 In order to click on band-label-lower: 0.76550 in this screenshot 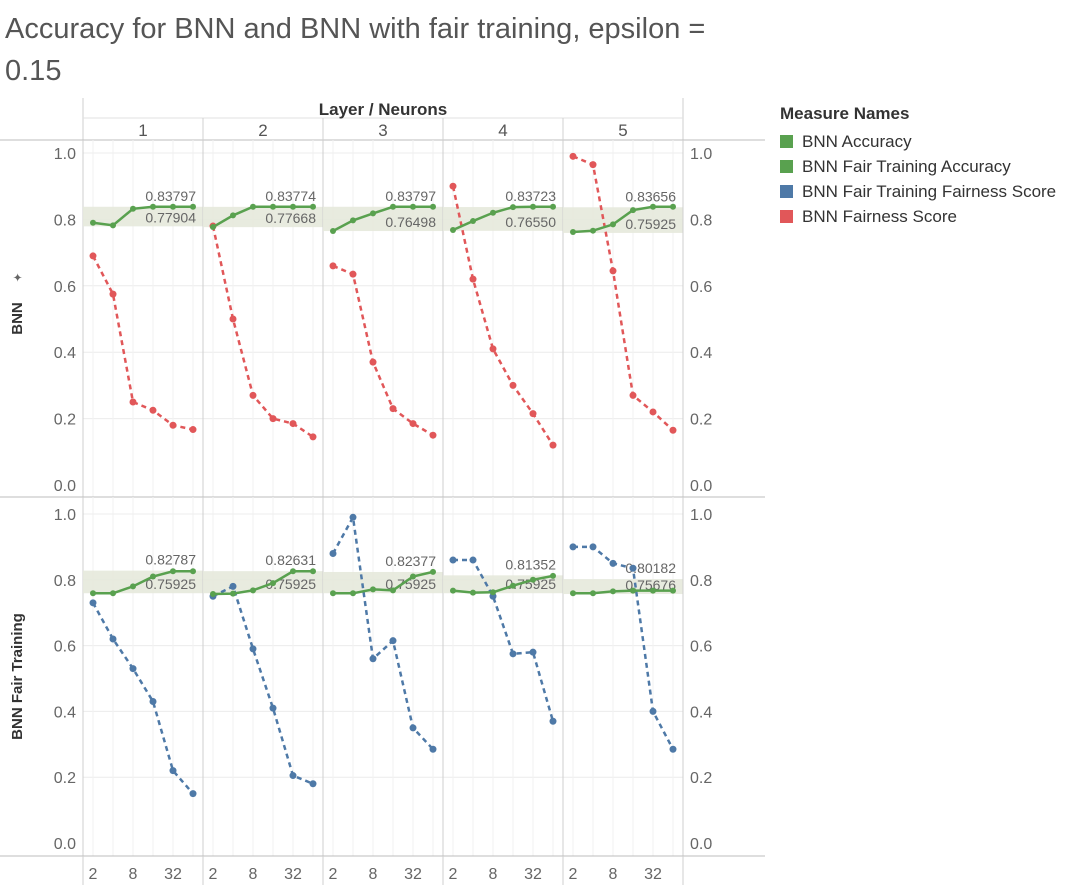, I will do `click(530, 222)`.